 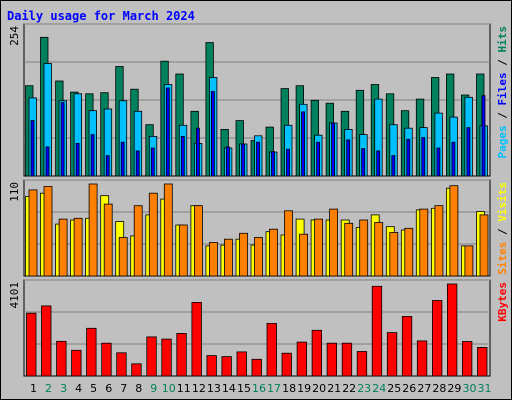 What do you see at coordinates (169, 388) in the screenshot?
I see `x-tick-label-day-10: 10` at bounding box center [169, 388].